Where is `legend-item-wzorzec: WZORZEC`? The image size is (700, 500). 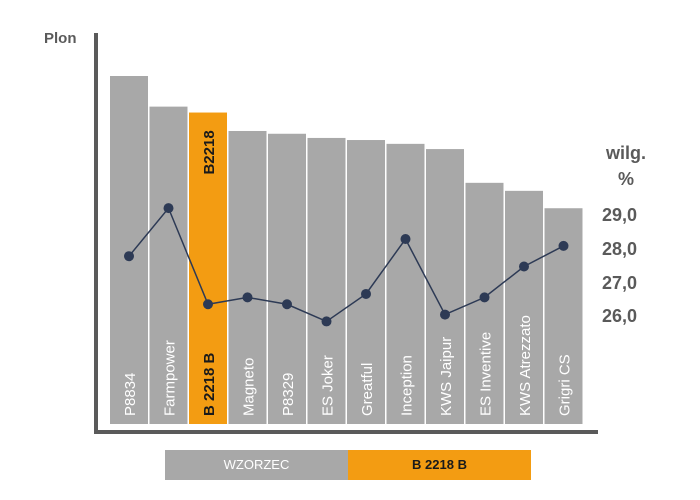 legend-item-wzorzec: WZORZEC is located at coordinates (256, 465).